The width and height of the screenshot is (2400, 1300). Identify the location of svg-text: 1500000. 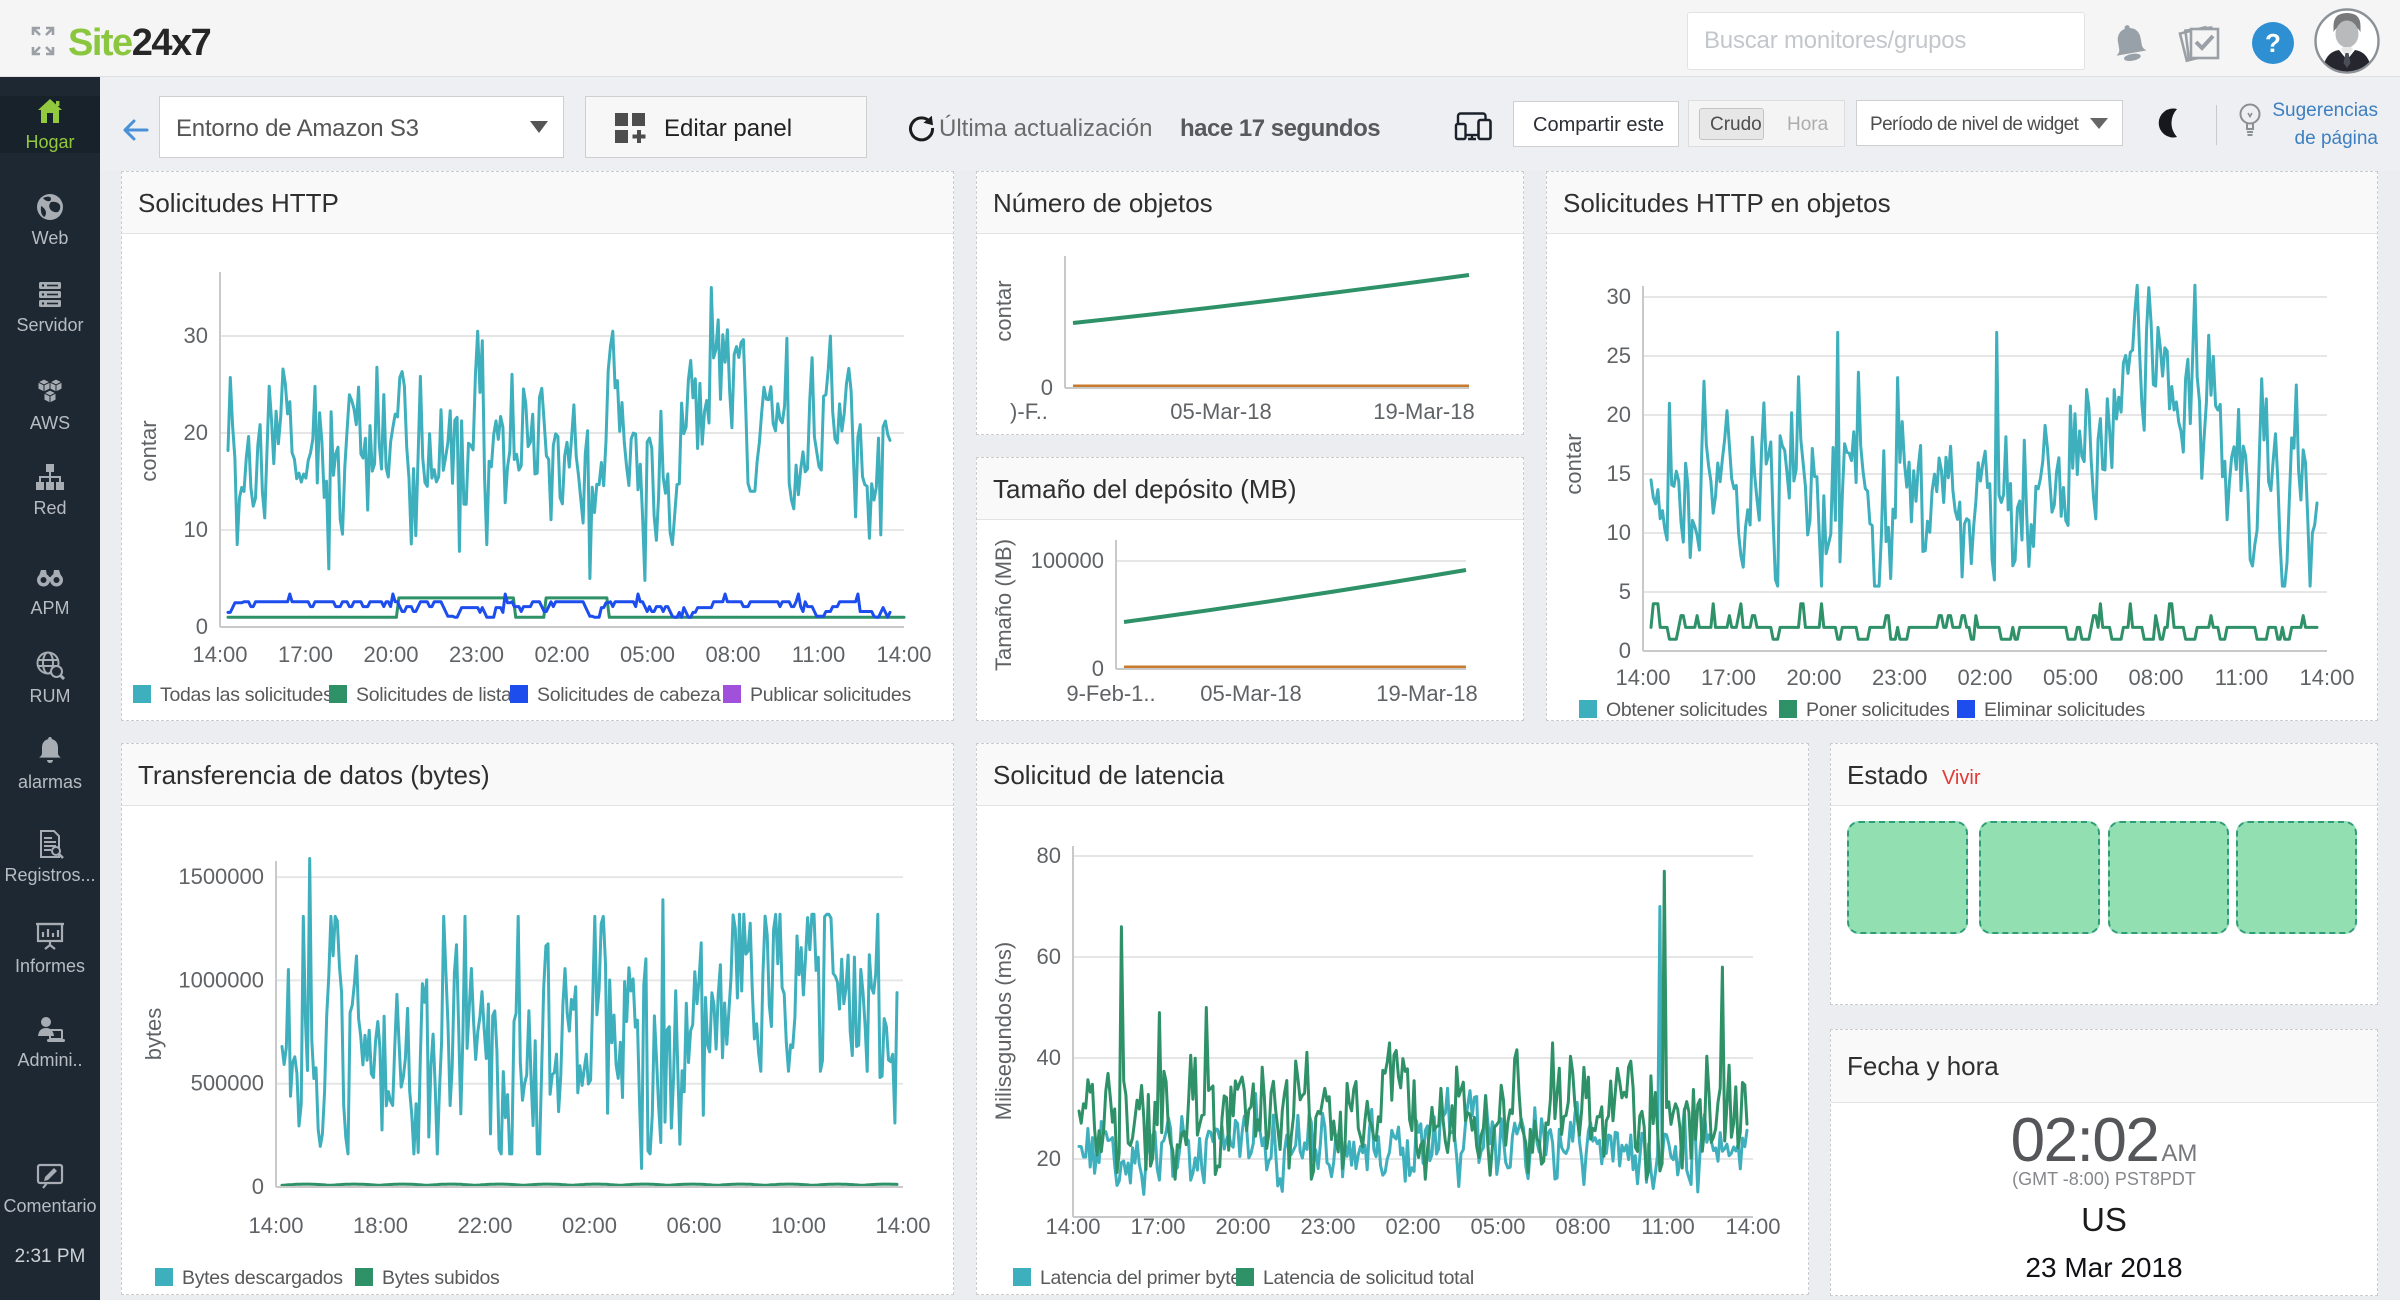
(221, 876).